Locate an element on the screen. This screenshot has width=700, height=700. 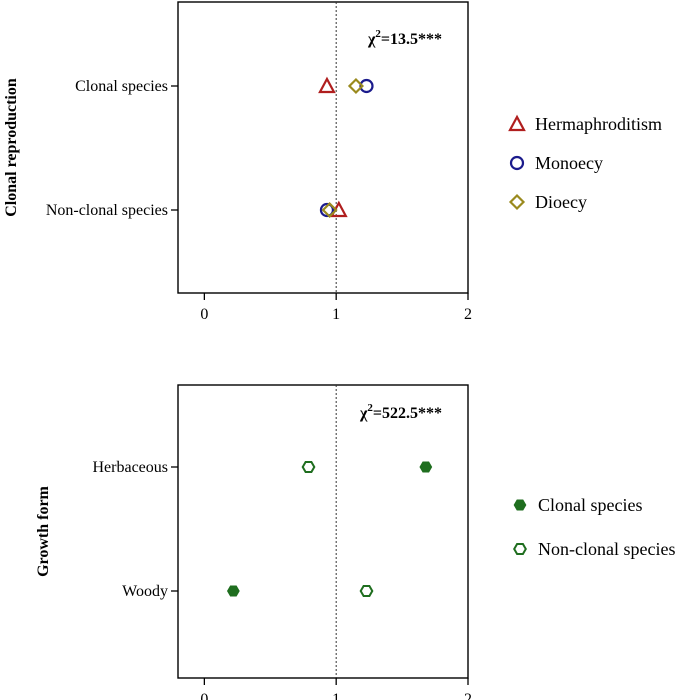
y-axis-label: Clonal reproduction is located at coordinates (11, 147).